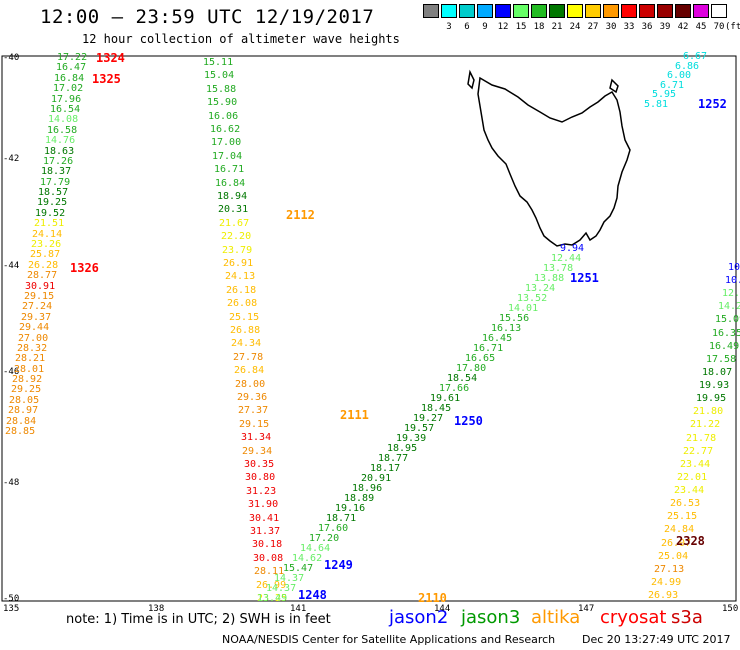 This screenshot has height=650, width=740. I want to click on swh-value: 21.22, so click(705, 424).